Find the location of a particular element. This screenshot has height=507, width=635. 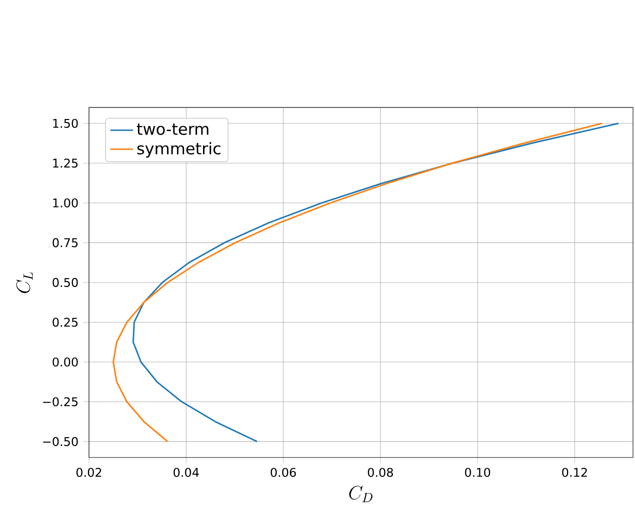

x-tick-label: 0.12 is located at coordinates (574, 473).